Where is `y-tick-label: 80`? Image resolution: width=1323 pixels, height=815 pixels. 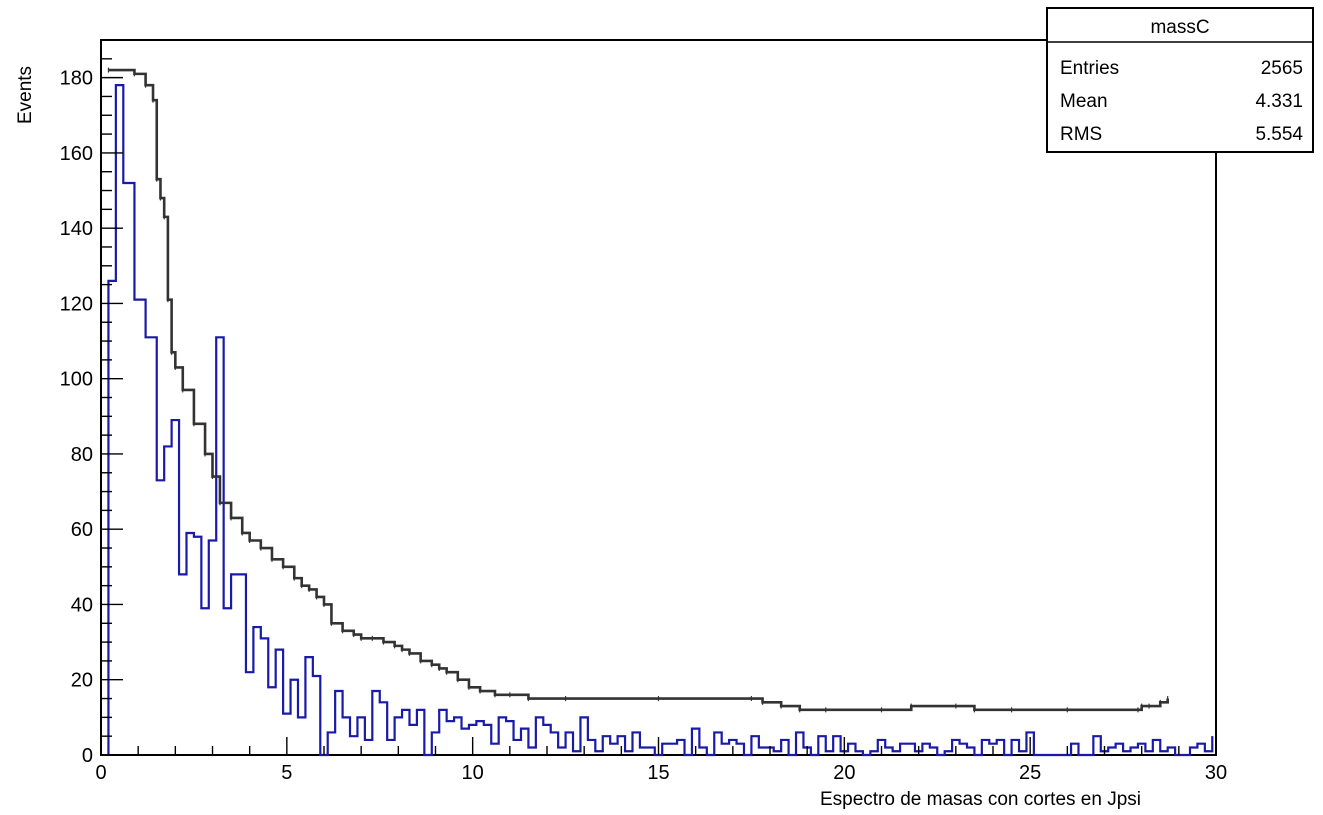
y-tick-label: 80 is located at coordinates (82, 455).